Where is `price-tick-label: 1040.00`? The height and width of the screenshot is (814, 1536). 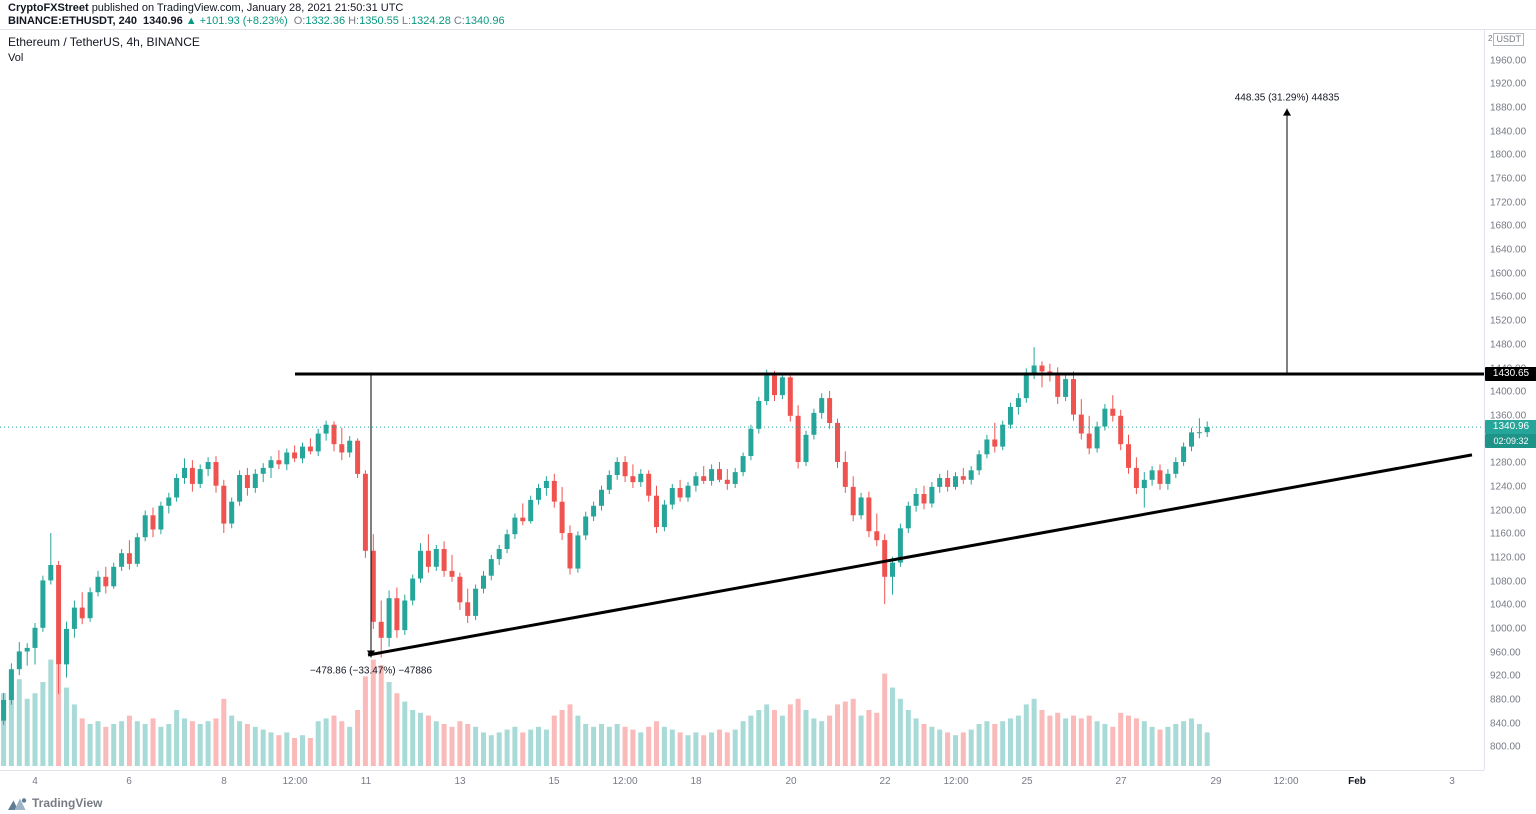 price-tick-label: 1040.00 is located at coordinates (1508, 605).